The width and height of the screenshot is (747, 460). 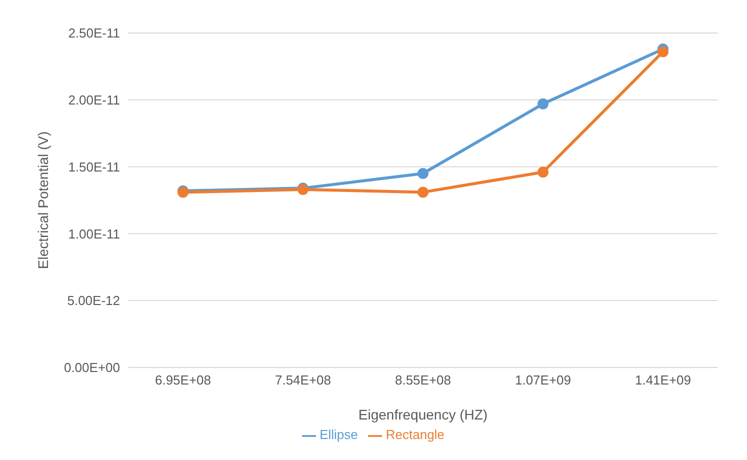 What do you see at coordinates (663, 380) in the screenshot?
I see `x-tick-label: 1.41E+09` at bounding box center [663, 380].